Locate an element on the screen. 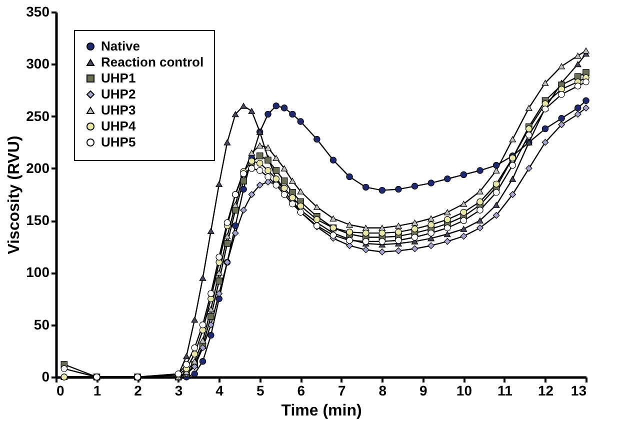 This screenshot has width=617, height=448. y-tick-label: 200 is located at coordinates (38, 168).